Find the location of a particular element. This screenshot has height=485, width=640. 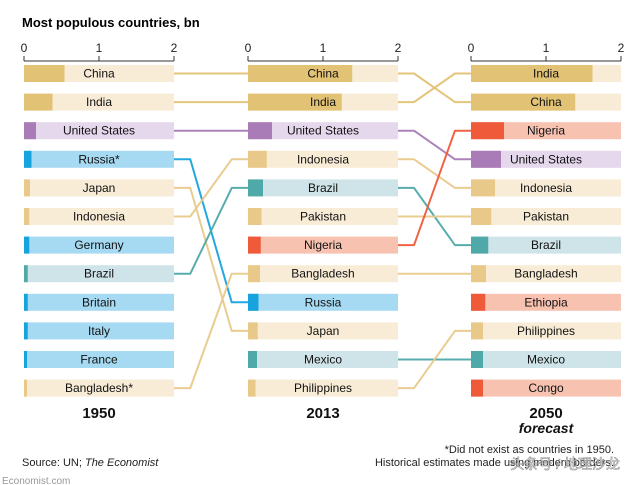

row-label-2013-bangladesh: Bangladesh is located at coordinates (322, 274).